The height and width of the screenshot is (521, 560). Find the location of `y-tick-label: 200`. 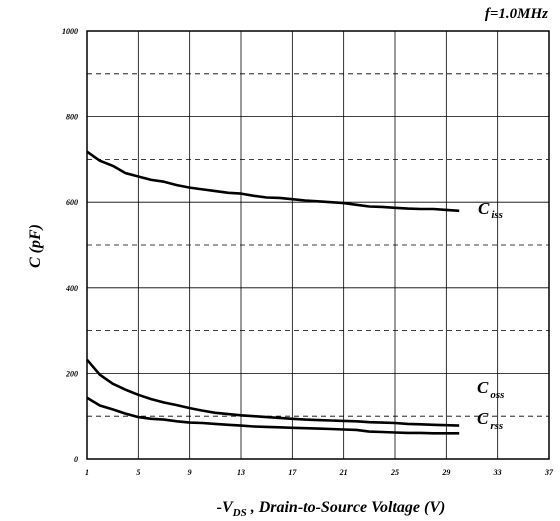

y-tick-label: 200 is located at coordinates (71, 373).